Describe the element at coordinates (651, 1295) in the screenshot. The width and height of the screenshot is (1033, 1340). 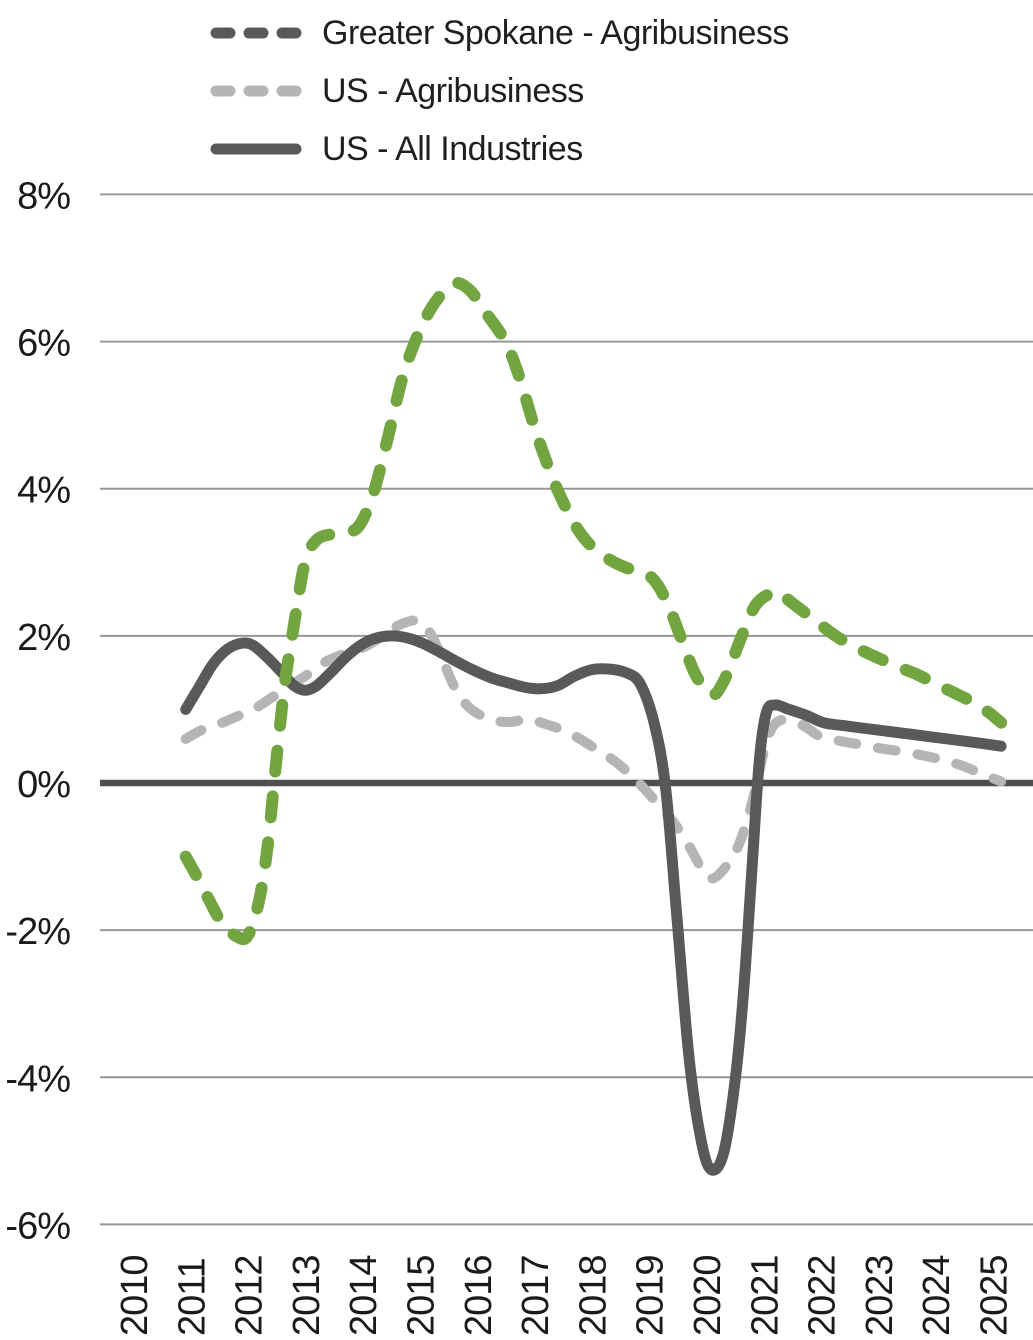
I see `x-tick-label: 2019` at that location.